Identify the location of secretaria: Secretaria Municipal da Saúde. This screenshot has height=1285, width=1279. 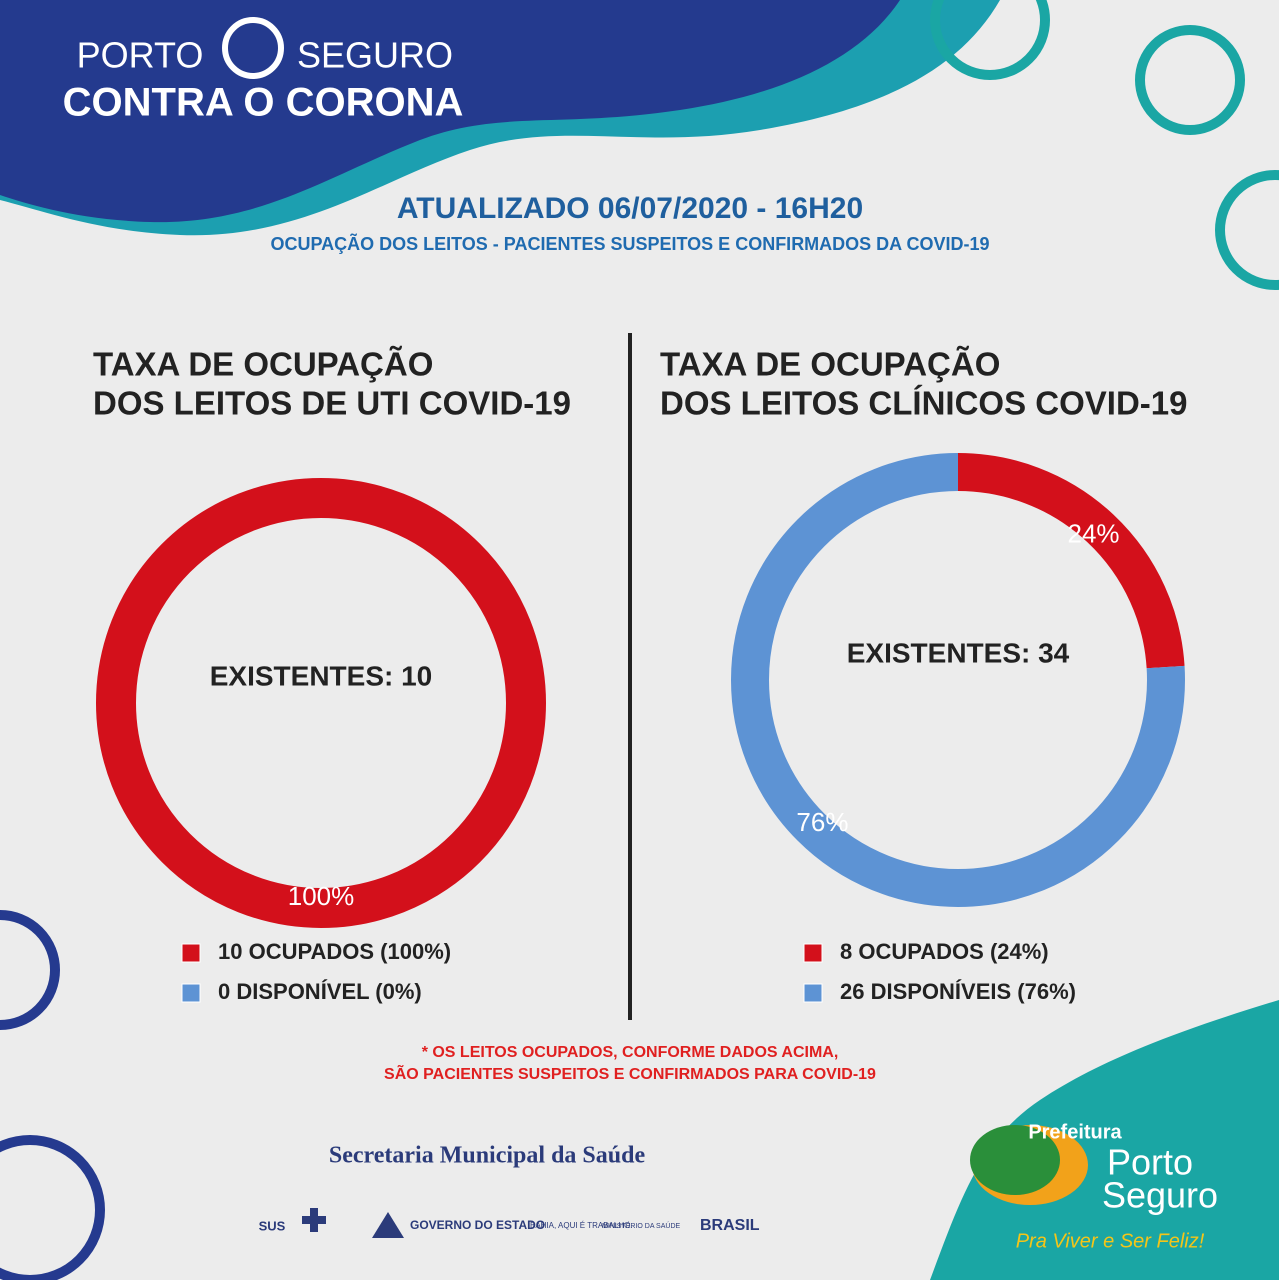
(487, 1156).